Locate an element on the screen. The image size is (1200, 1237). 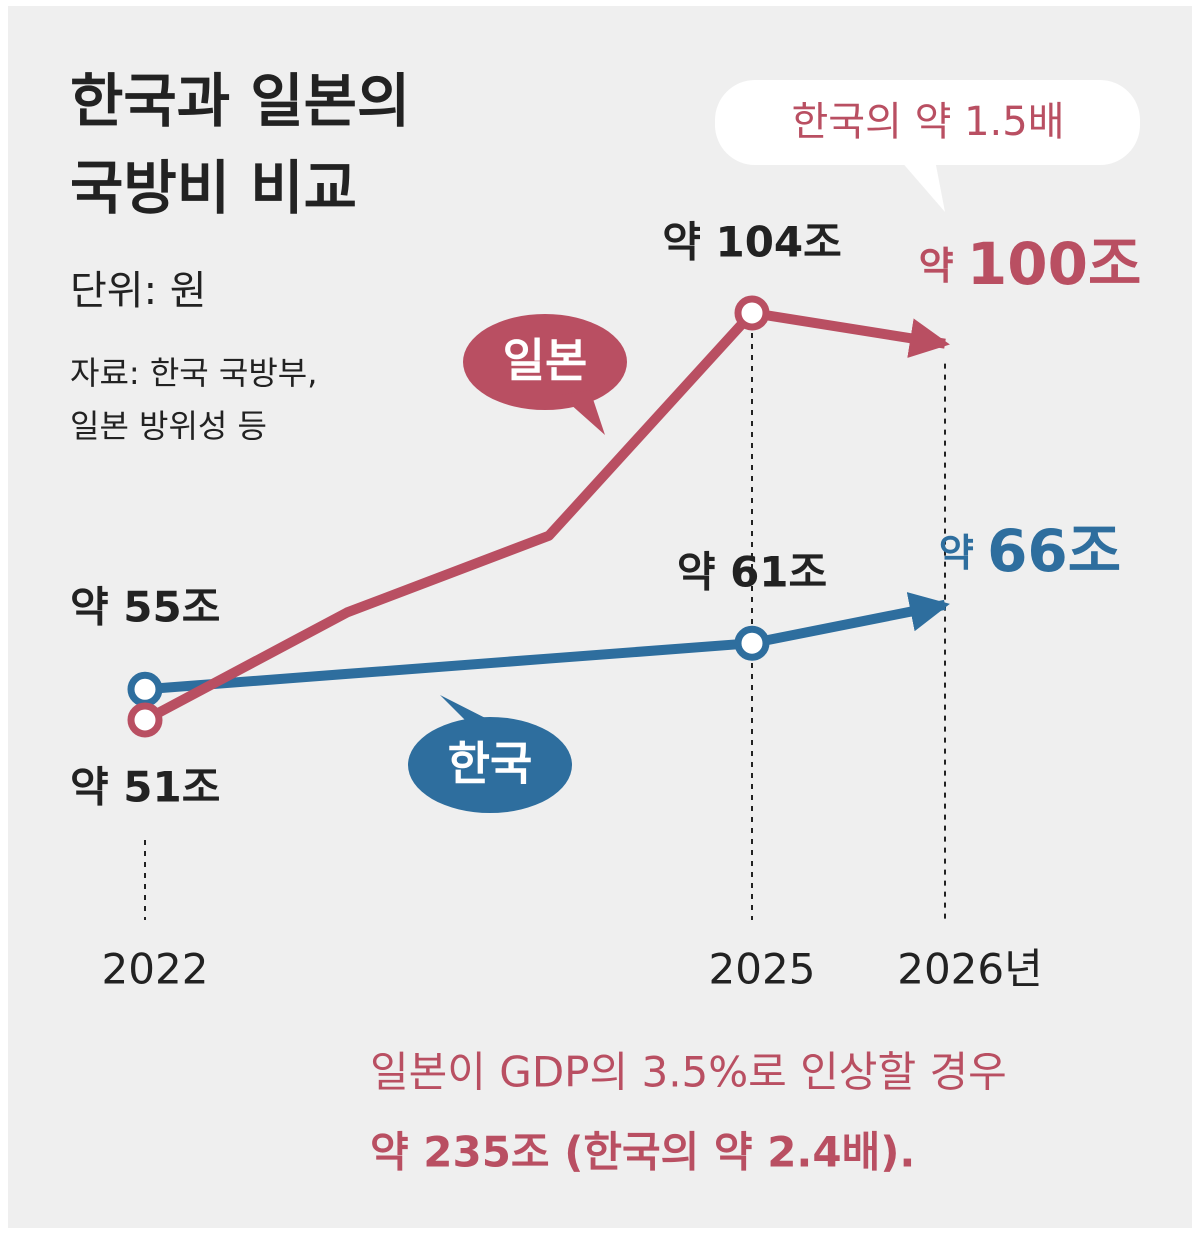
series-line is located at coordinates (547, 643).